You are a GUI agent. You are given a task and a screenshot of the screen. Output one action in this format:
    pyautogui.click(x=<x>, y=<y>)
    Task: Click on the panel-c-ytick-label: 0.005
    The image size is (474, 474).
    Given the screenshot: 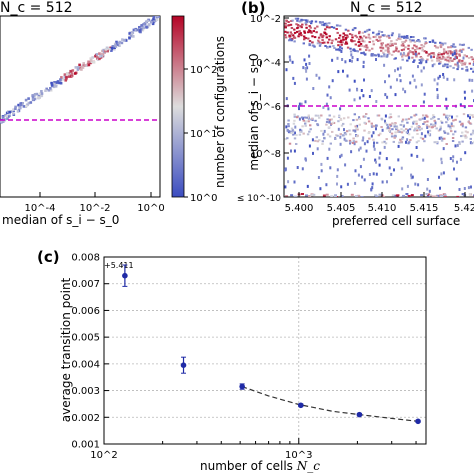 What is the action you would take?
    pyautogui.click(x=85, y=338)
    